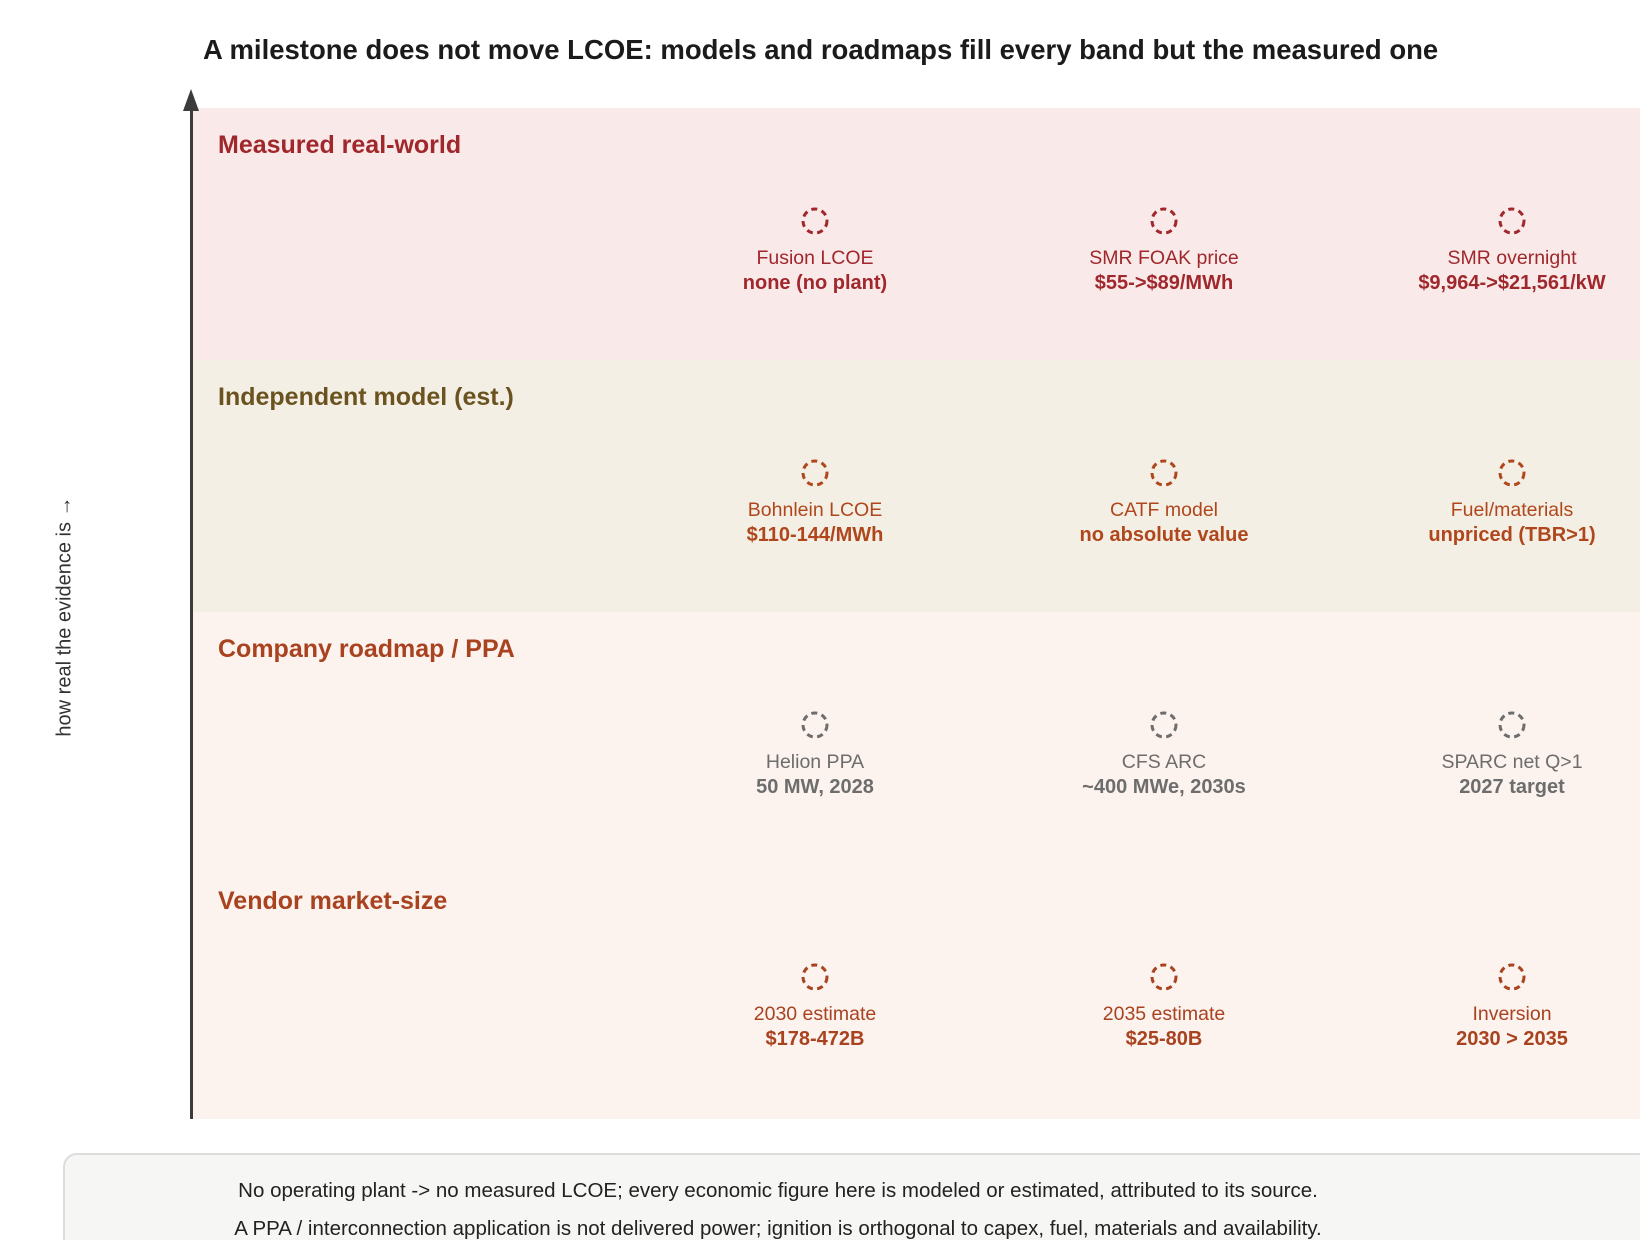 The width and height of the screenshot is (1640, 1240). I want to click on item-value: 50 MW, 2028, so click(815, 787).